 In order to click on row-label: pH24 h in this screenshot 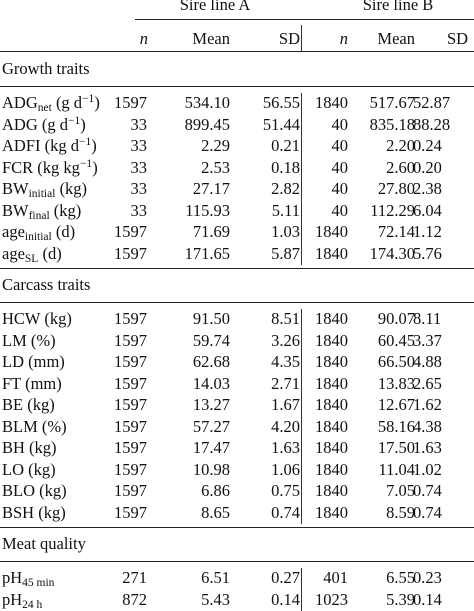, I will do `click(22, 600)`.